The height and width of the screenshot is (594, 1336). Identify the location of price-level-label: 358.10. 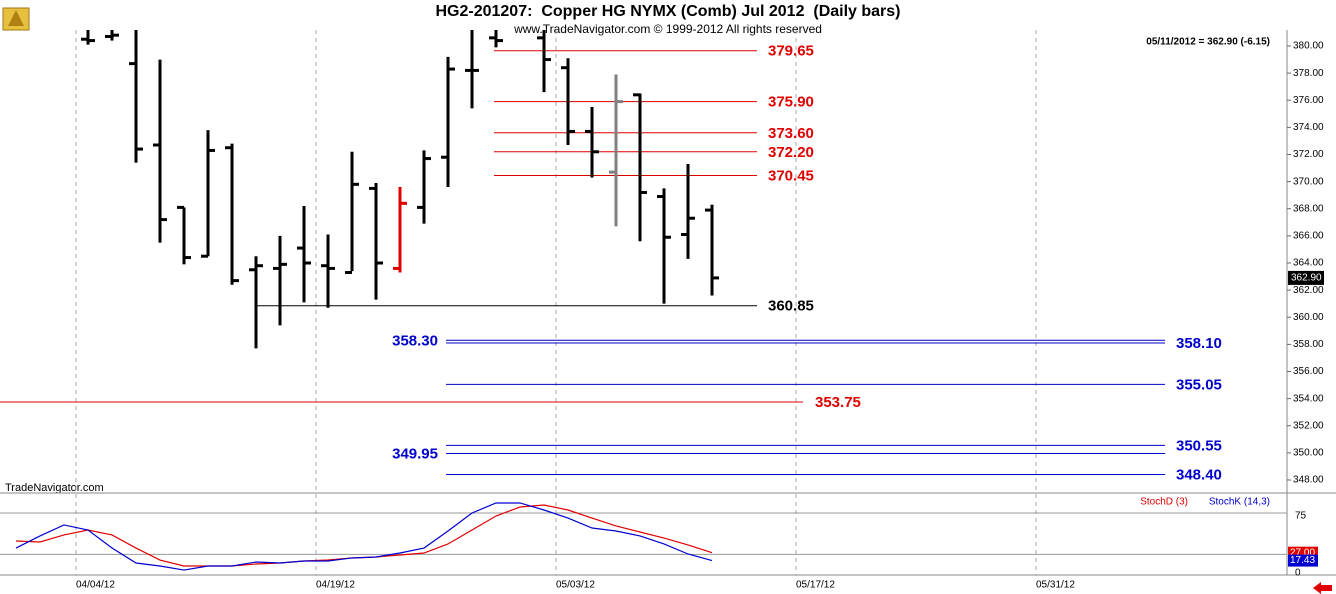
(1199, 343).